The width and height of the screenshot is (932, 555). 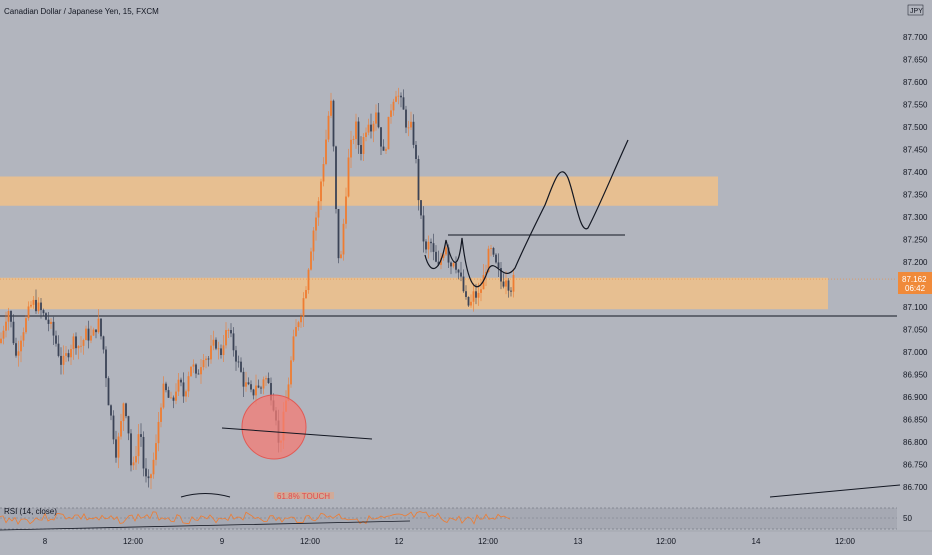 I want to click on price-tick-label: 87.450, so click(x=915, y=150).